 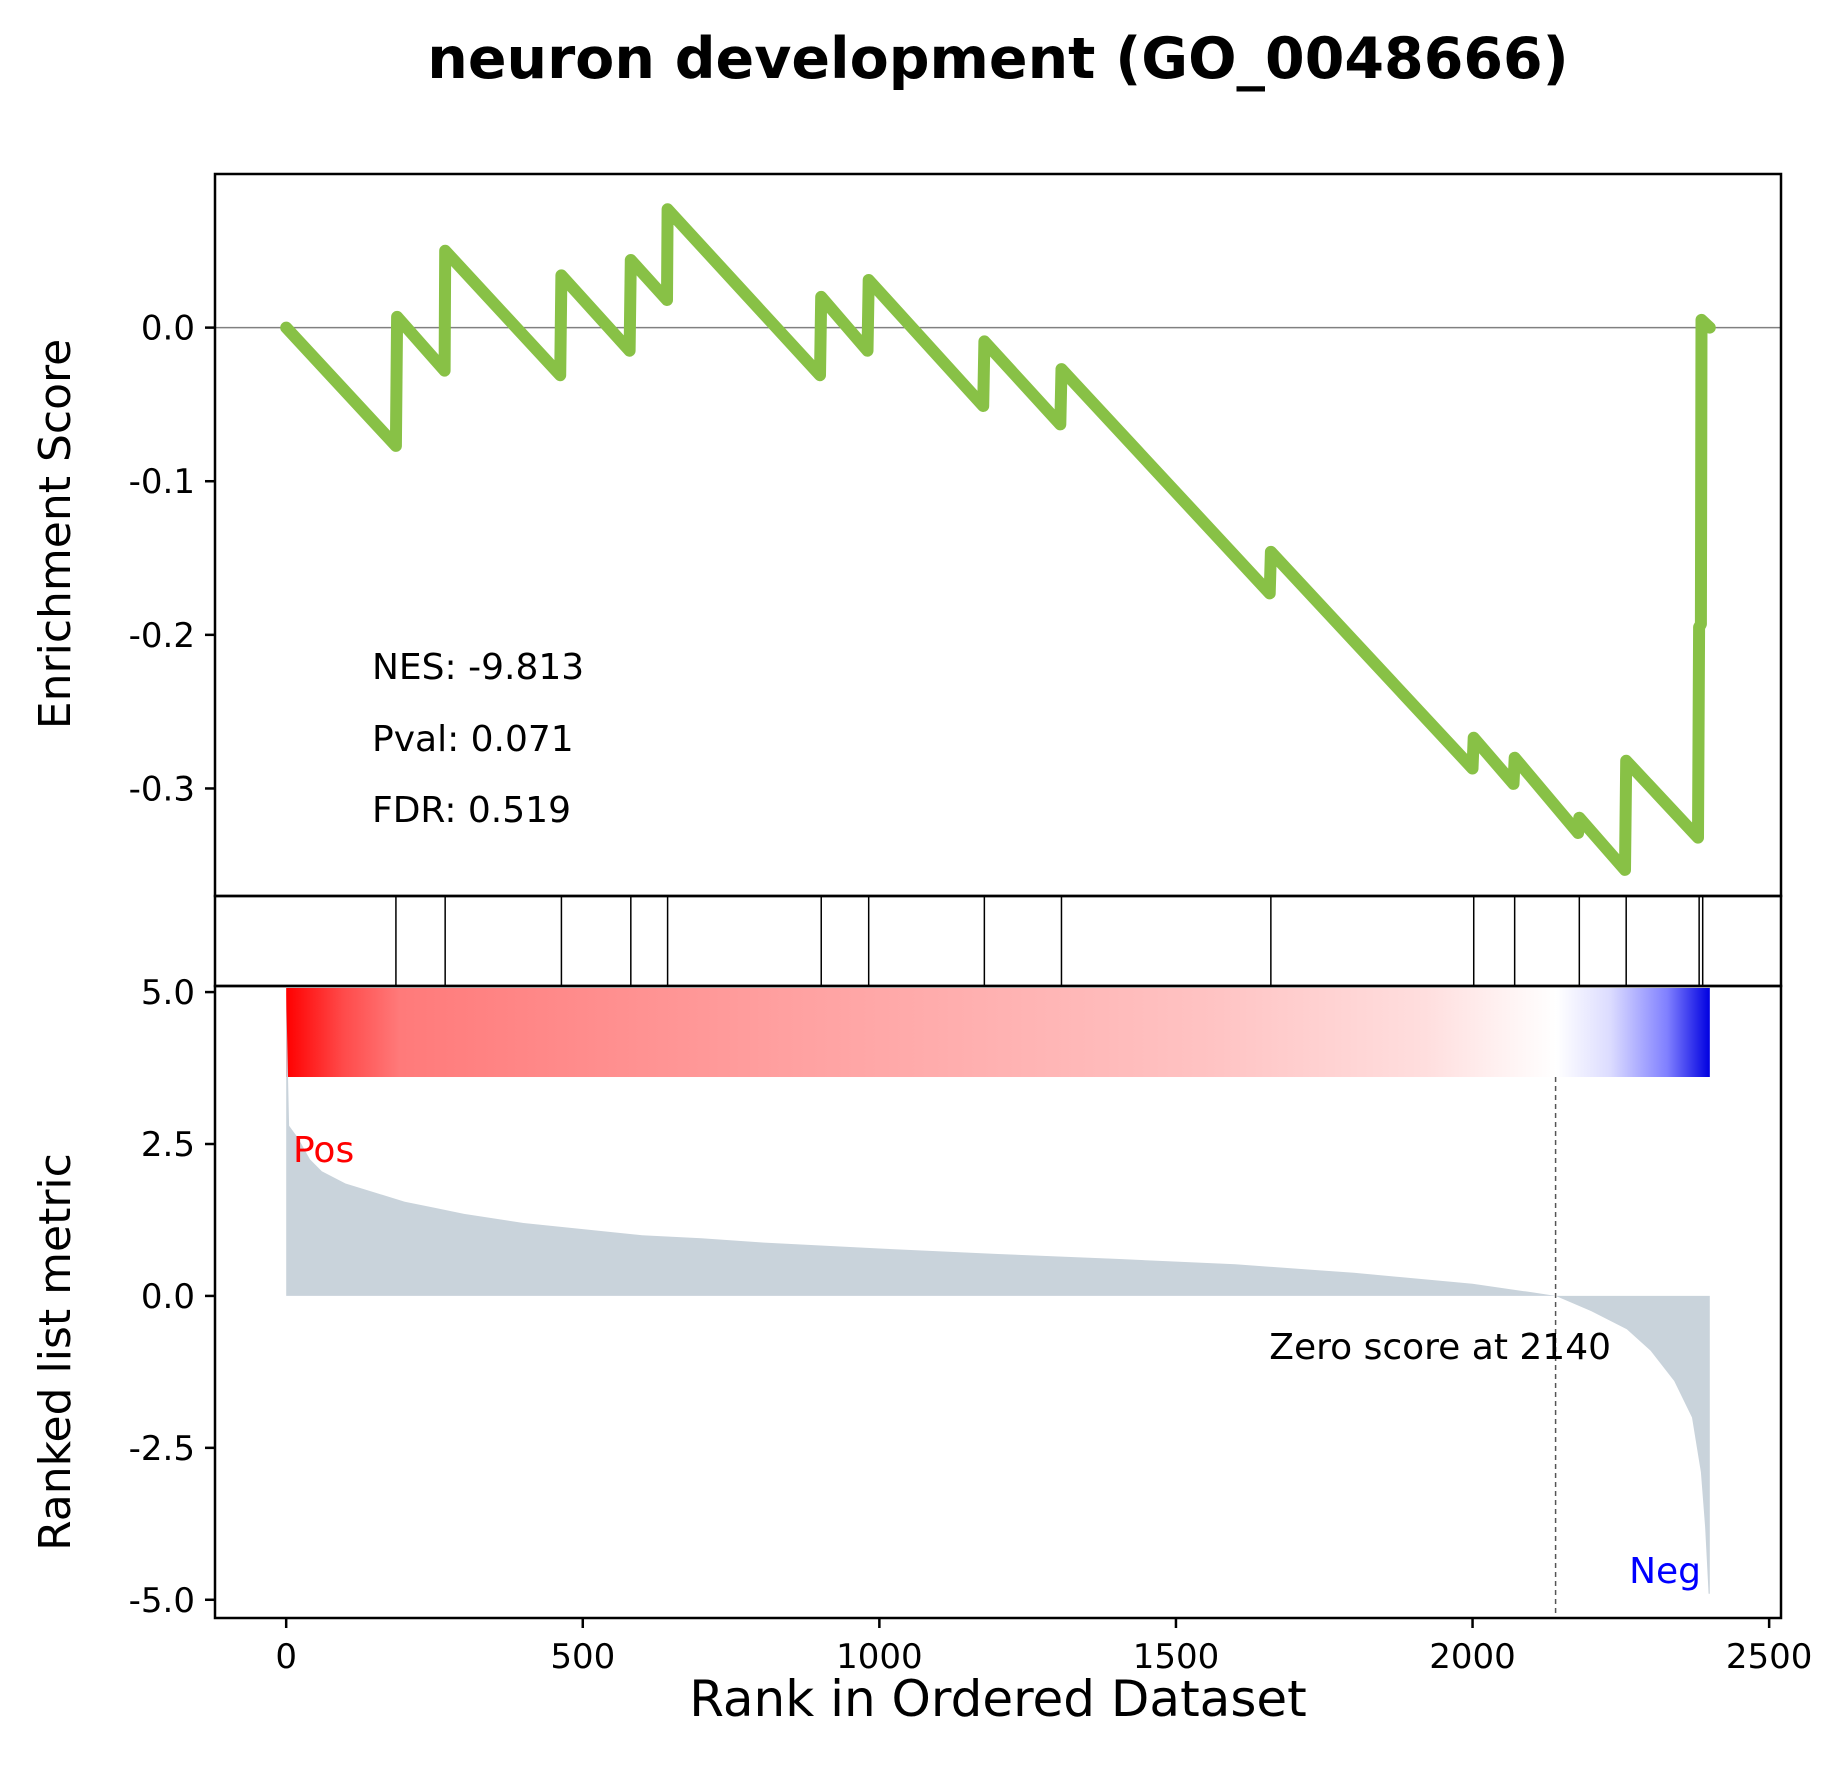 What do you see at coordinates (1043, 1647) in the screenshot?
I see `x-axis-ticks: 0 500 1000 1500 2000 2500` at bounding box center [1043, 1647].